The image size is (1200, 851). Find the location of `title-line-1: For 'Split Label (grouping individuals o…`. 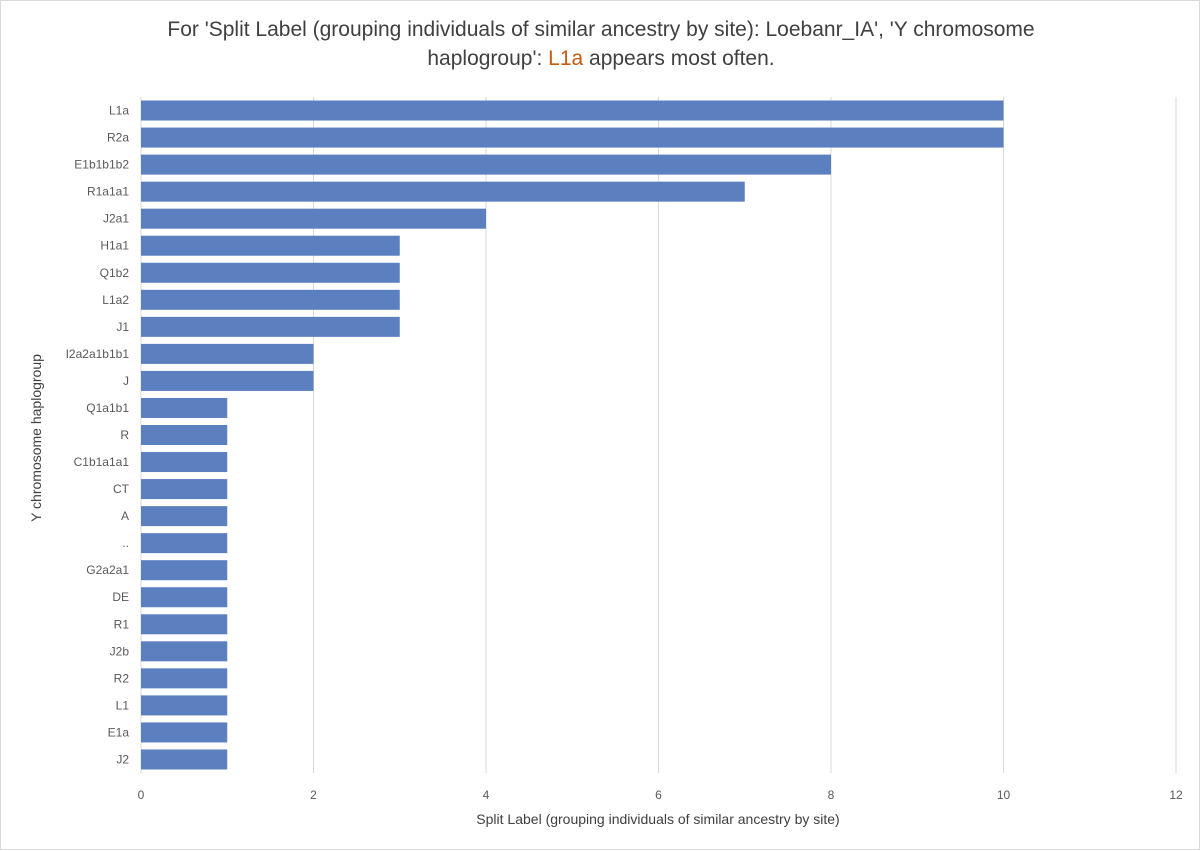

title-line-1: For 'Split Label (grouping individuals o… is located at coordinates (601, 29).